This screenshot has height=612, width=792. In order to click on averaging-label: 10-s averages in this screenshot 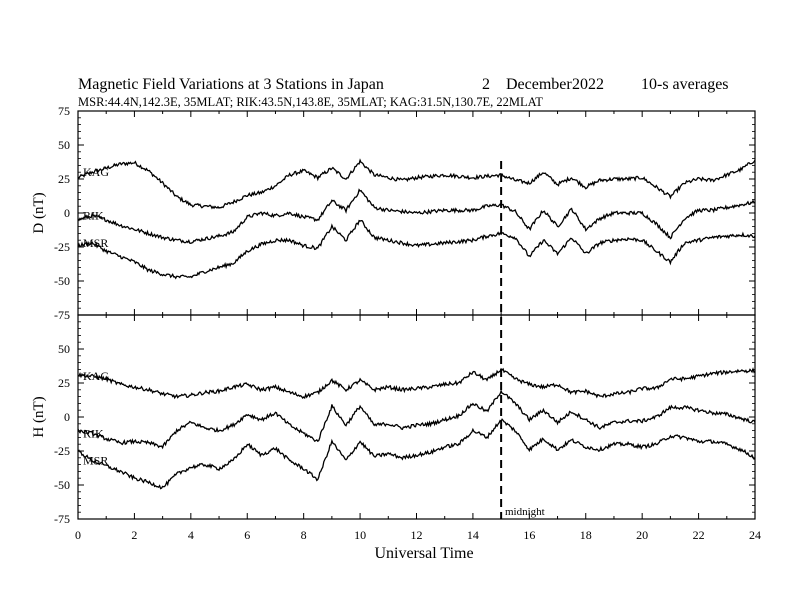, I will do `click(685, 84)`.